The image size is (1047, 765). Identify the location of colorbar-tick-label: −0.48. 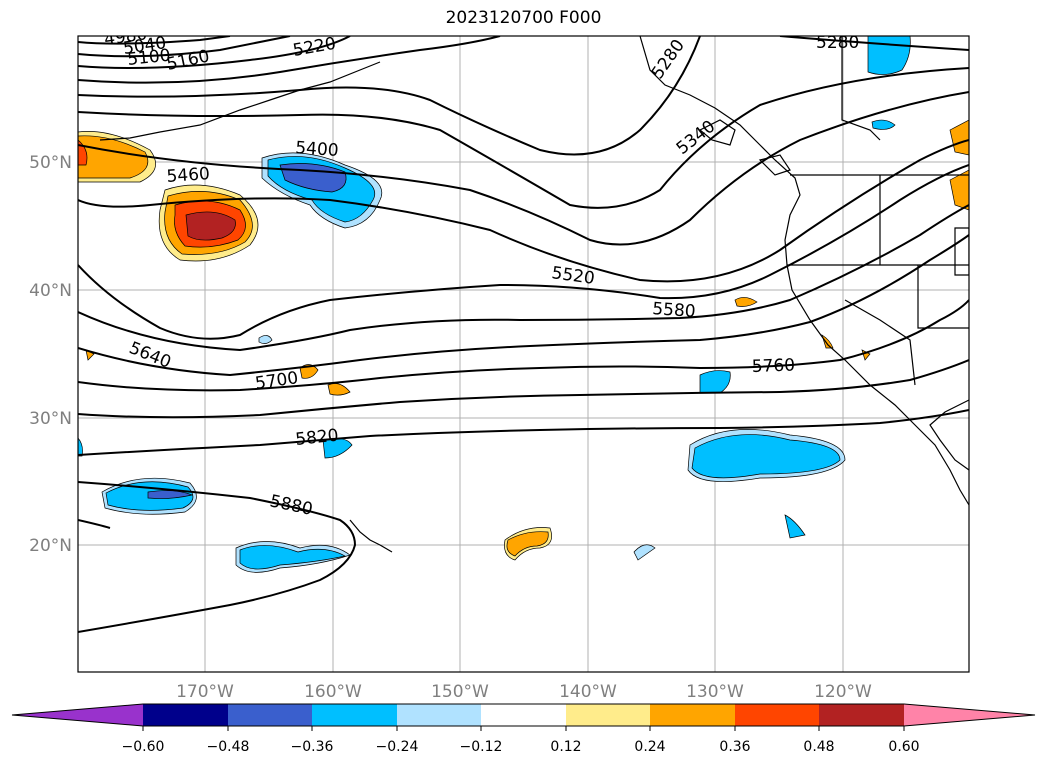
(228, 747).